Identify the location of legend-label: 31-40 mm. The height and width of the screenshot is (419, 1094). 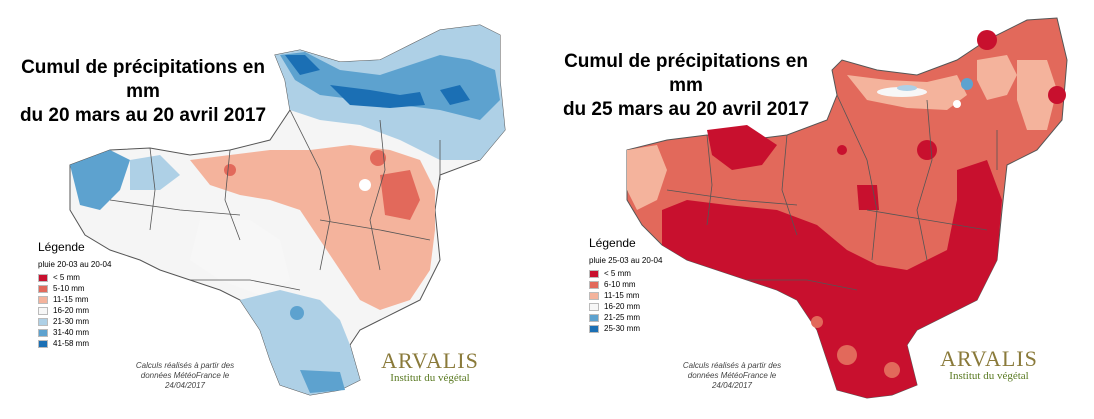
(71, 332).